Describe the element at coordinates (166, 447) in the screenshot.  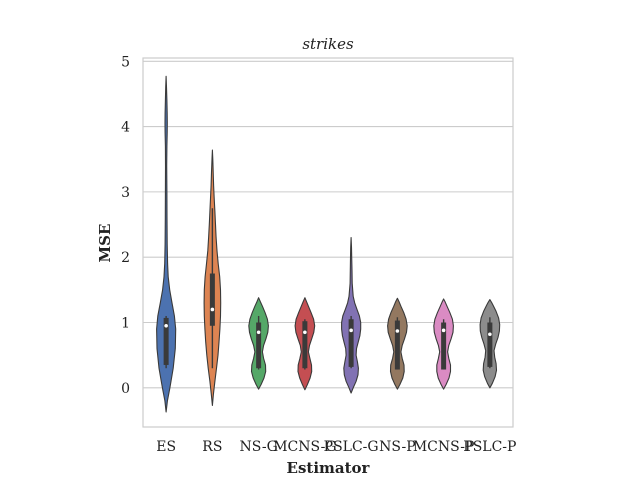
I see `x-tick-label: ES` at that location.